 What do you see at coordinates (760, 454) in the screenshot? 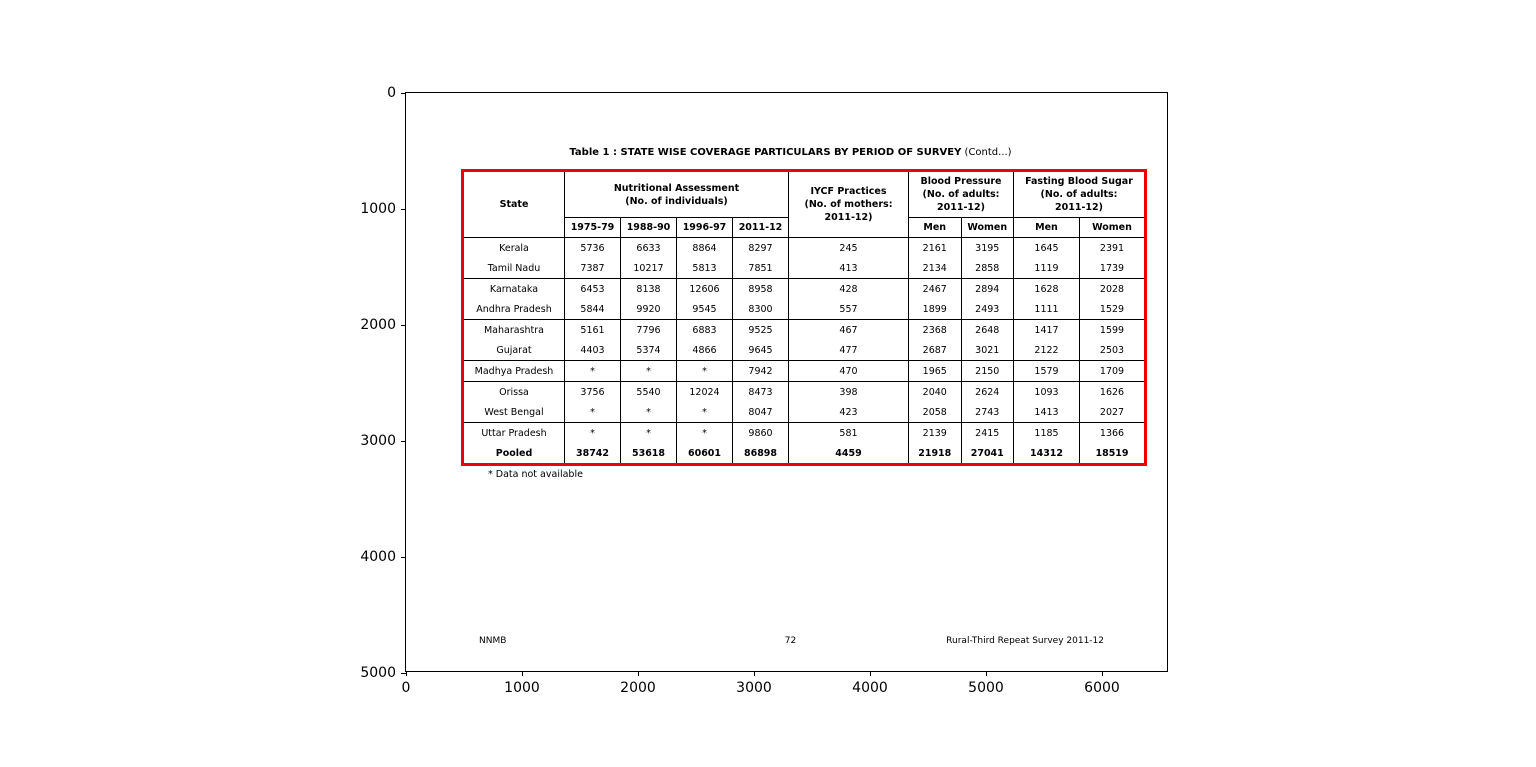
I see `table-cell: 86898` at bounding box center [760, 454].